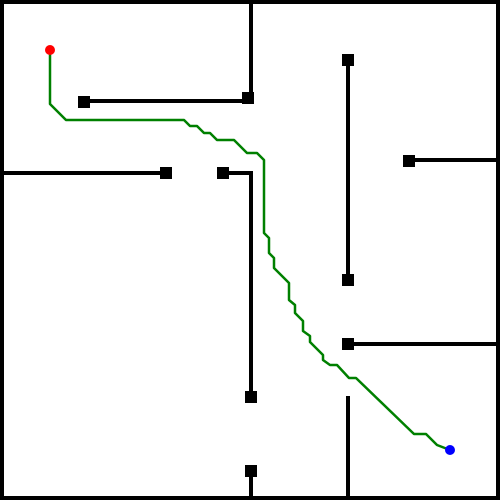 This screenshot has width=500, height=501. I want to click on goal-marker, so click(450, 450).